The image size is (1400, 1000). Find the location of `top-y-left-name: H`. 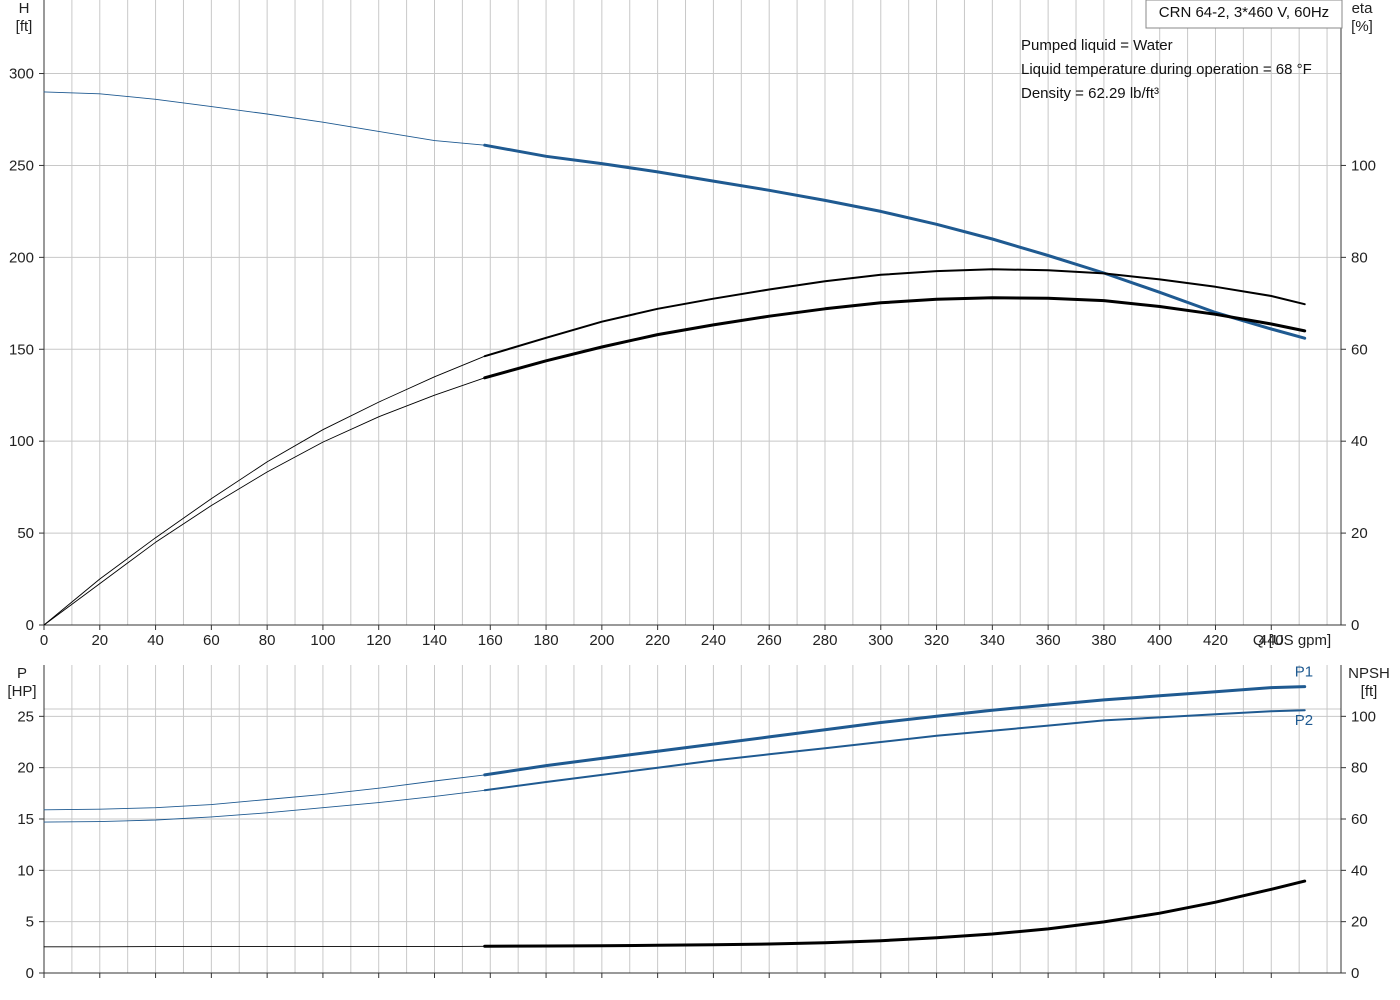

top-y-left-name: H is located at coordinates (24, 8).